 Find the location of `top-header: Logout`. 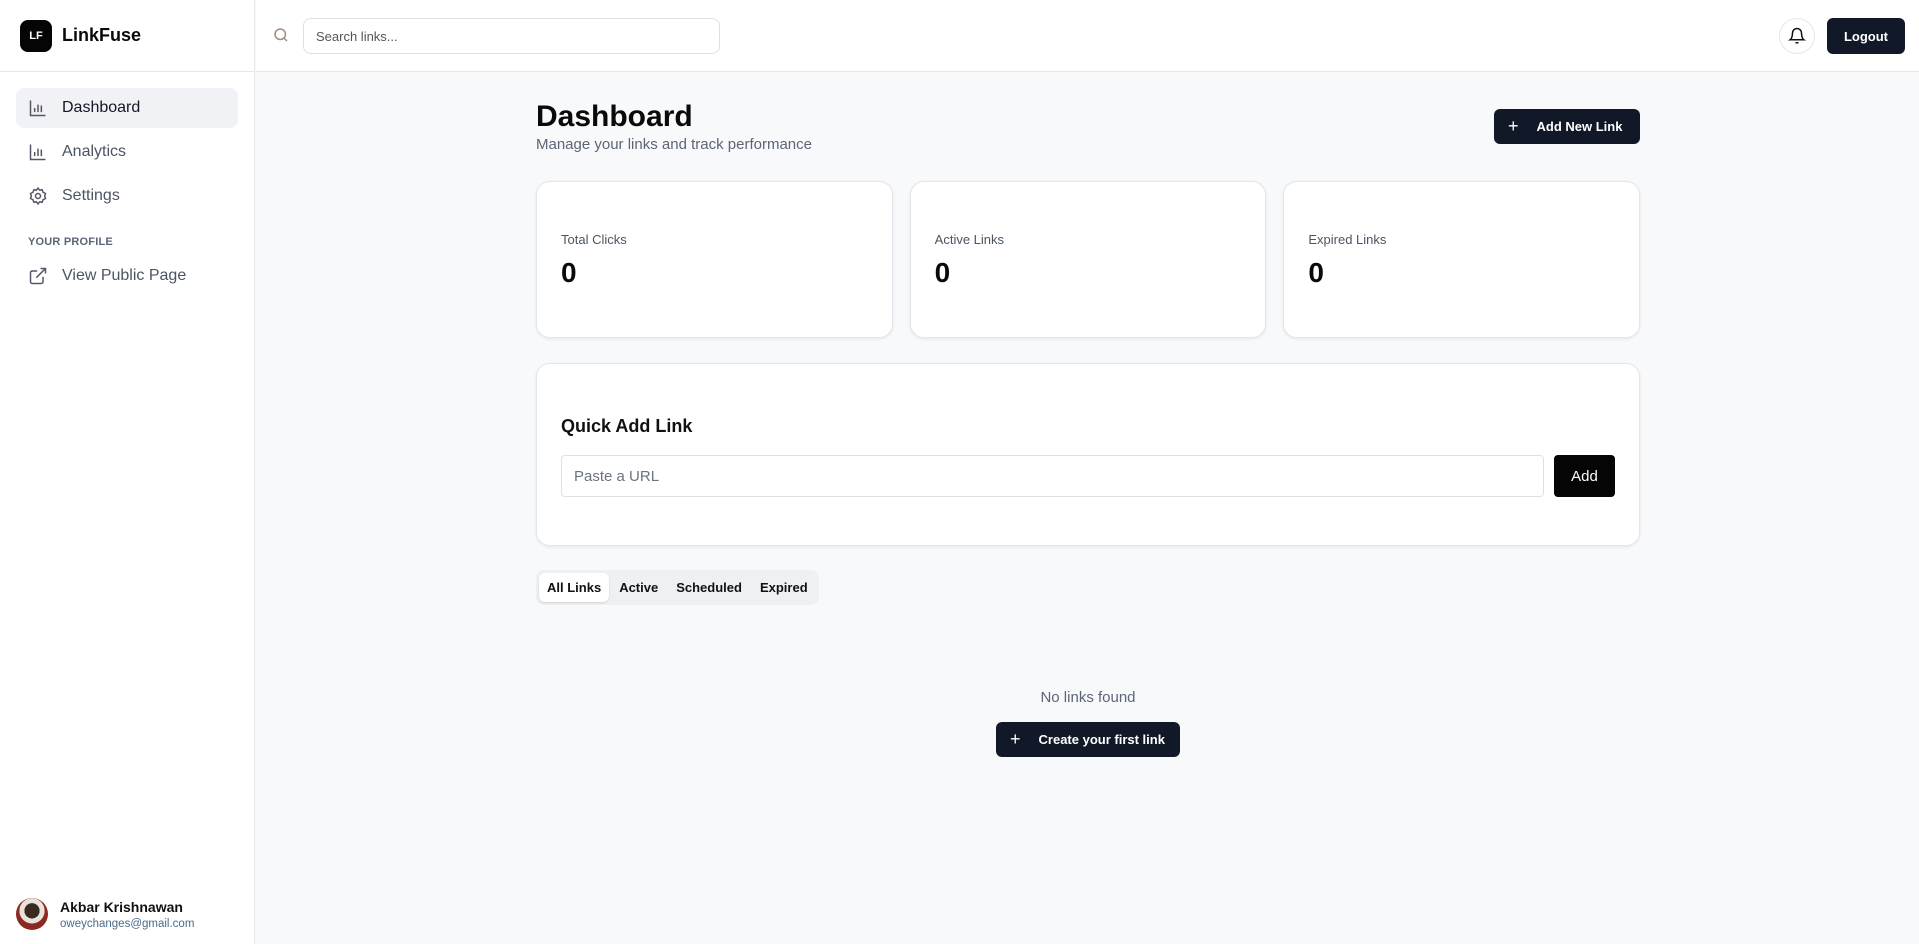

top-header: Logout is located at coordinates (1087, 36).